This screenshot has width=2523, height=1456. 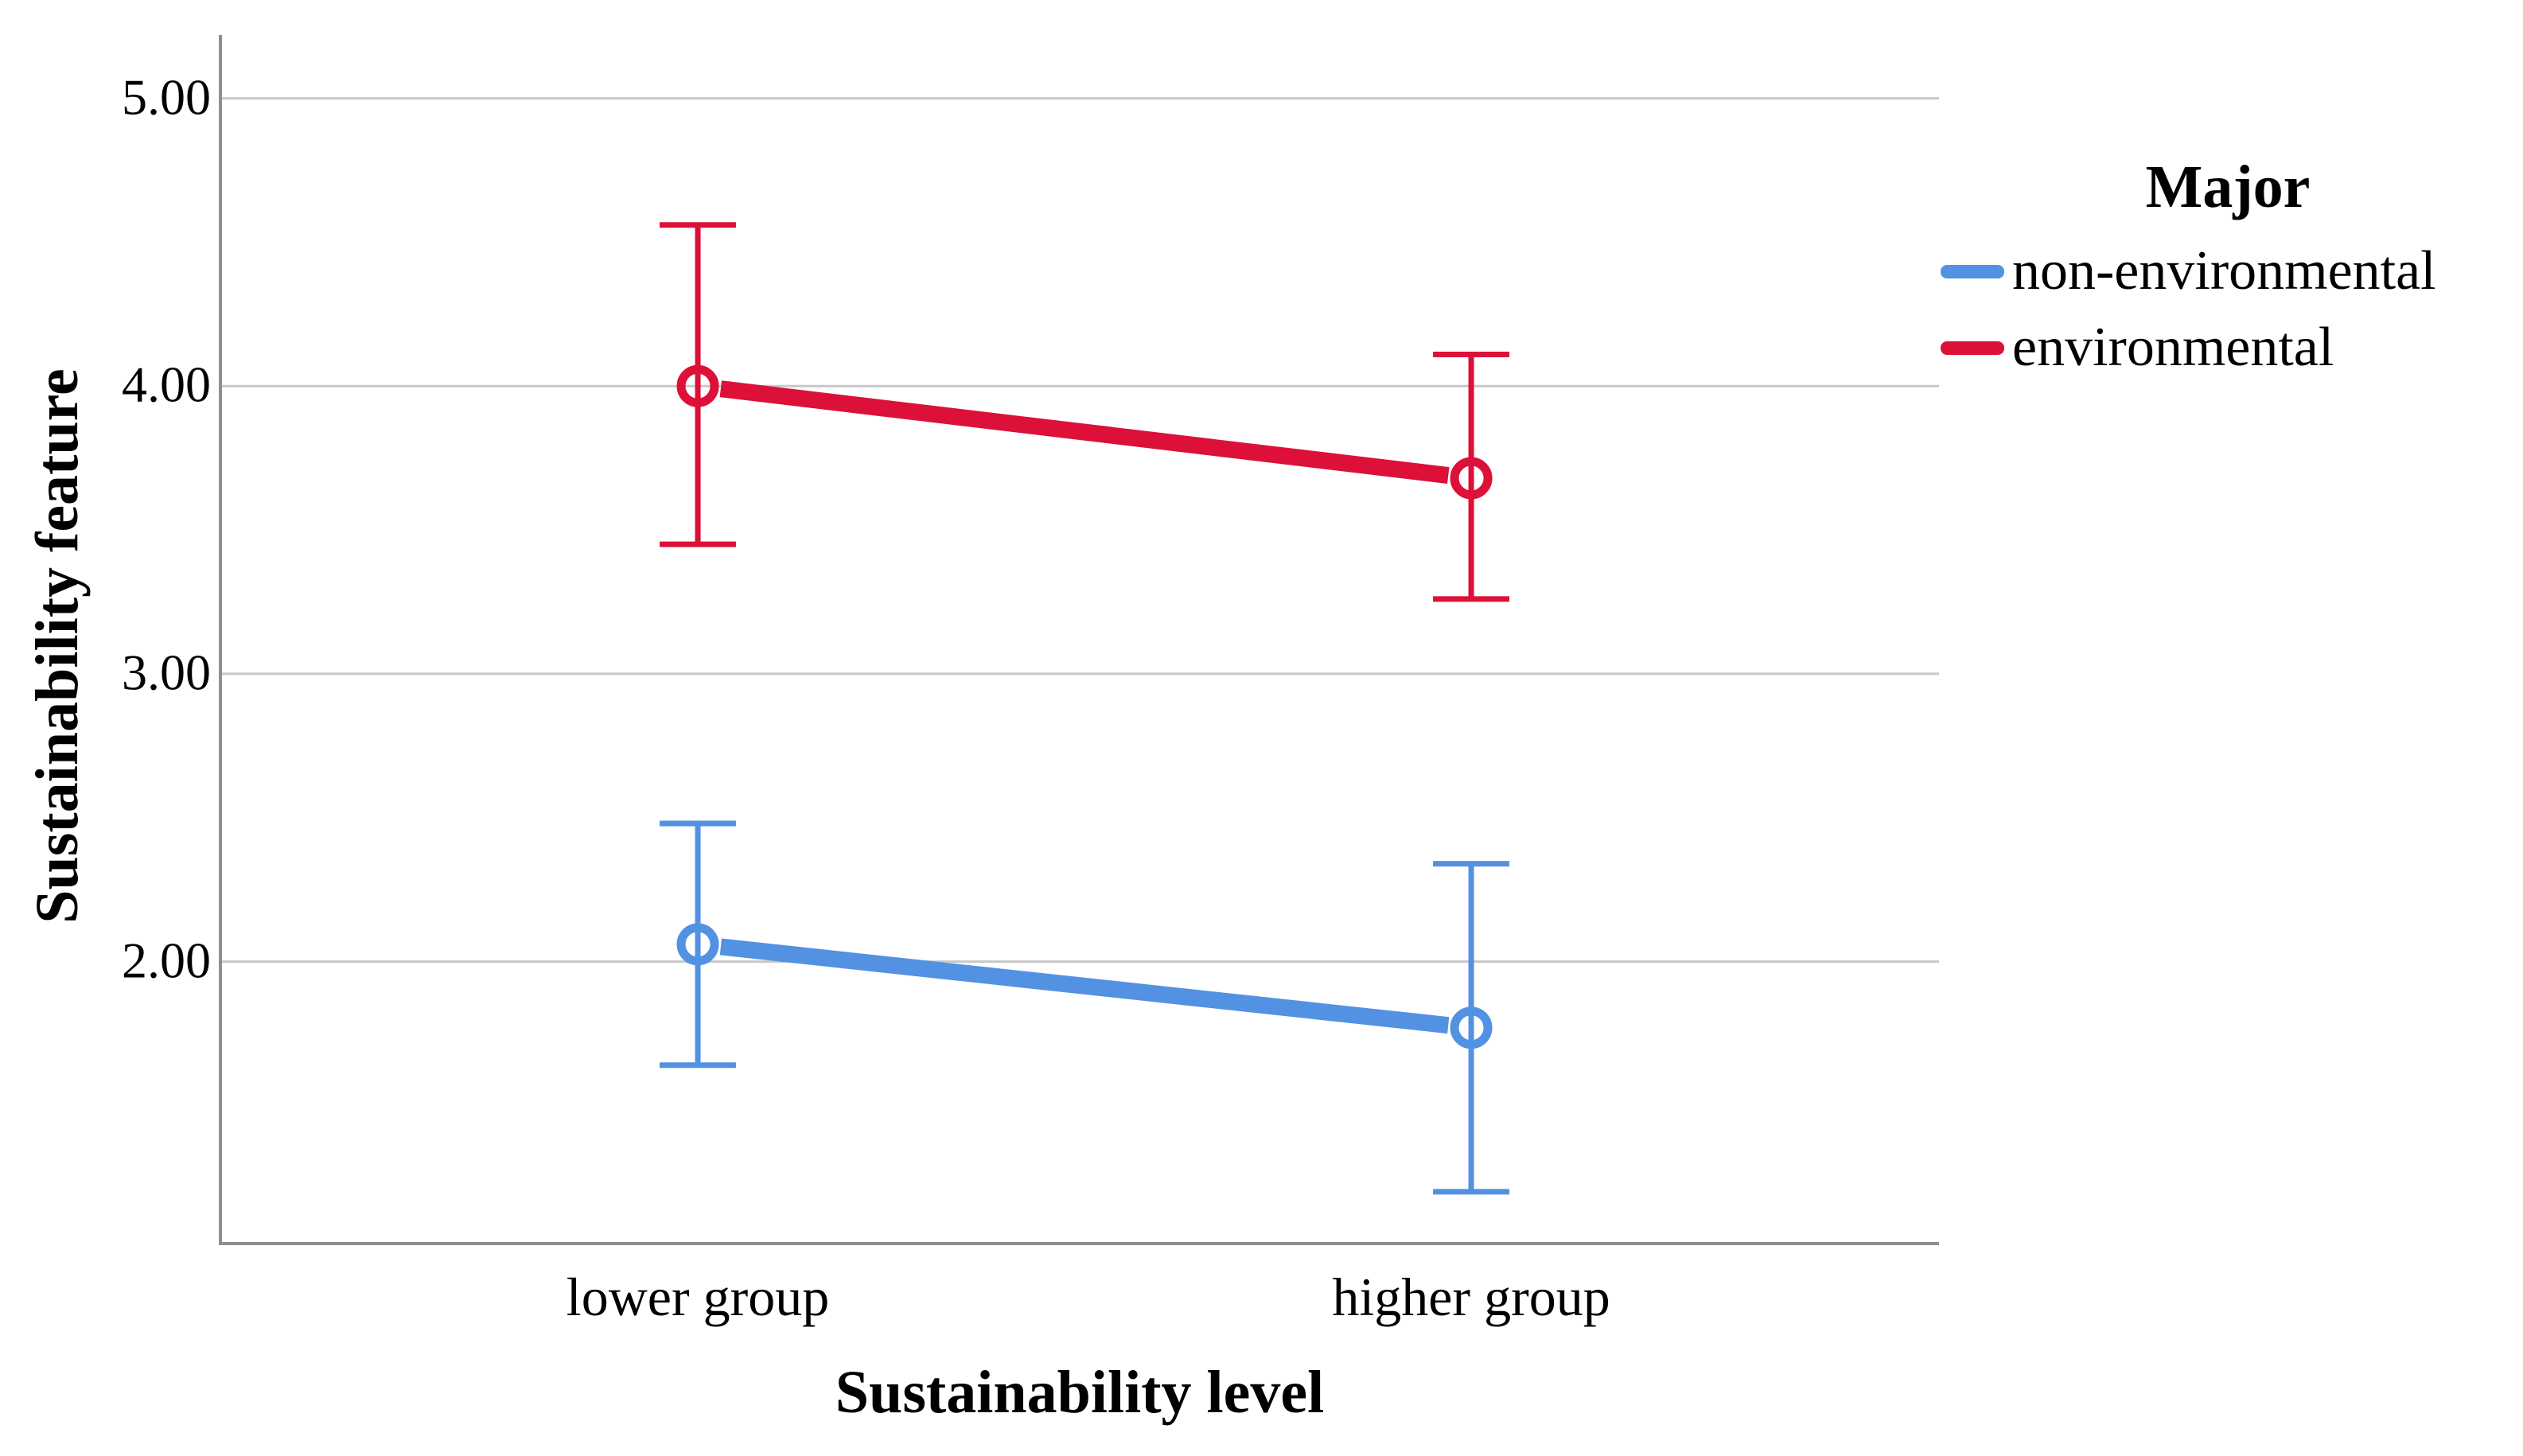 I want to click on y-tick-label-3: 3.00, so click(x=166, y=672).